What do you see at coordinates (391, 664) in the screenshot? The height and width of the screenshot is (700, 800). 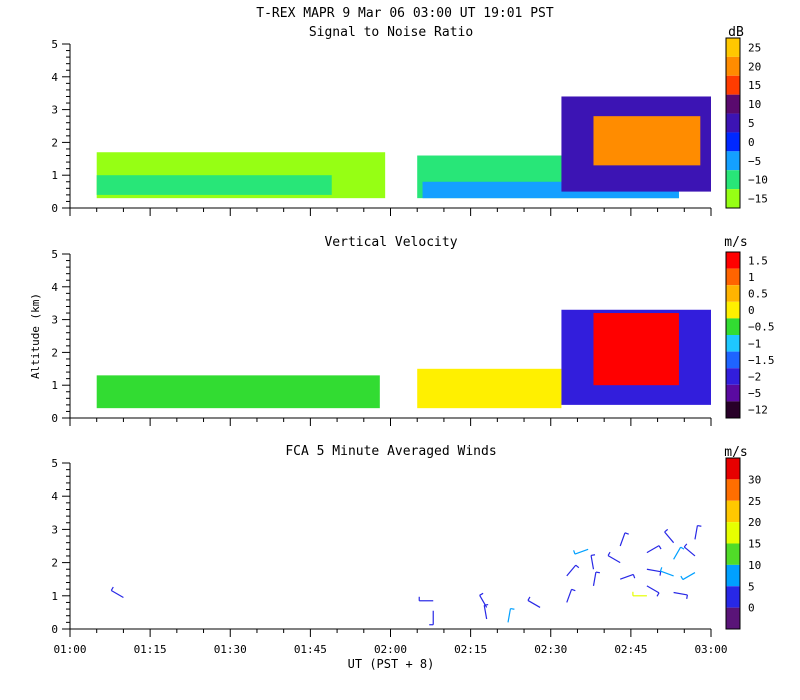 I see `x-axis-label: UT (PST + 8)` at bounding box center [391, 664].